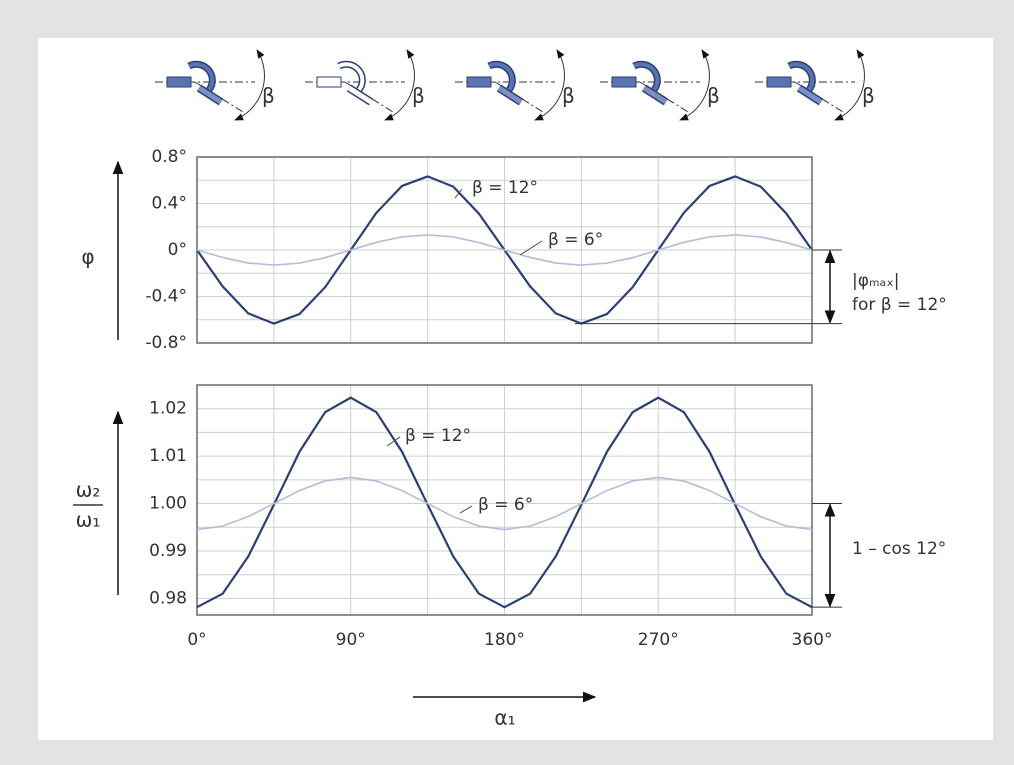 The image size is (1014, 765). Describe the element at coordinates (899, 549) in the screenshot. I see `annotation: 1 – cos 12°` at that location.